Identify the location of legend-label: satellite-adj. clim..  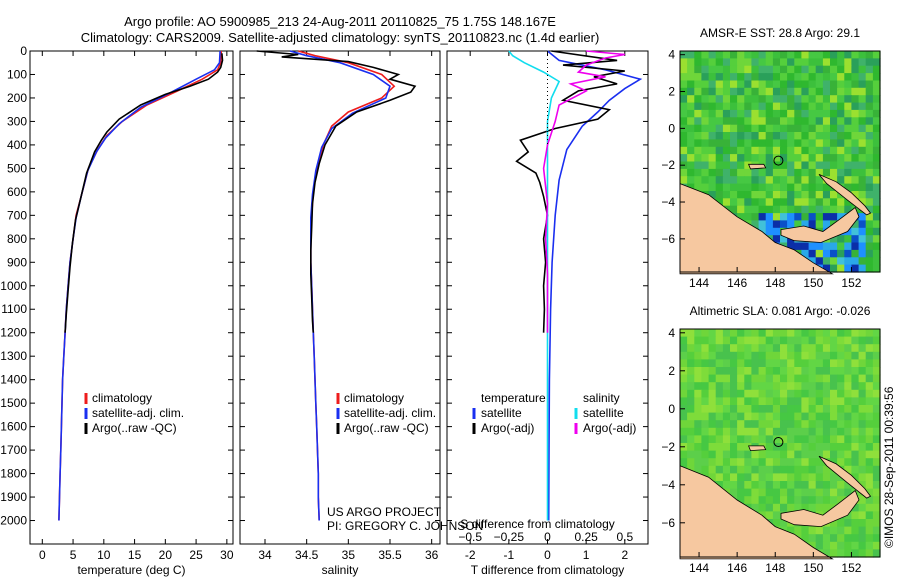
(390, 413).